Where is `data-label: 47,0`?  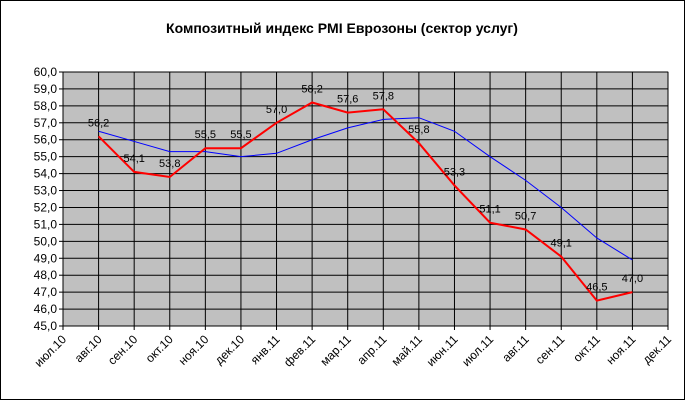 data-label: 47,0 is located at coordinates (632, 279).